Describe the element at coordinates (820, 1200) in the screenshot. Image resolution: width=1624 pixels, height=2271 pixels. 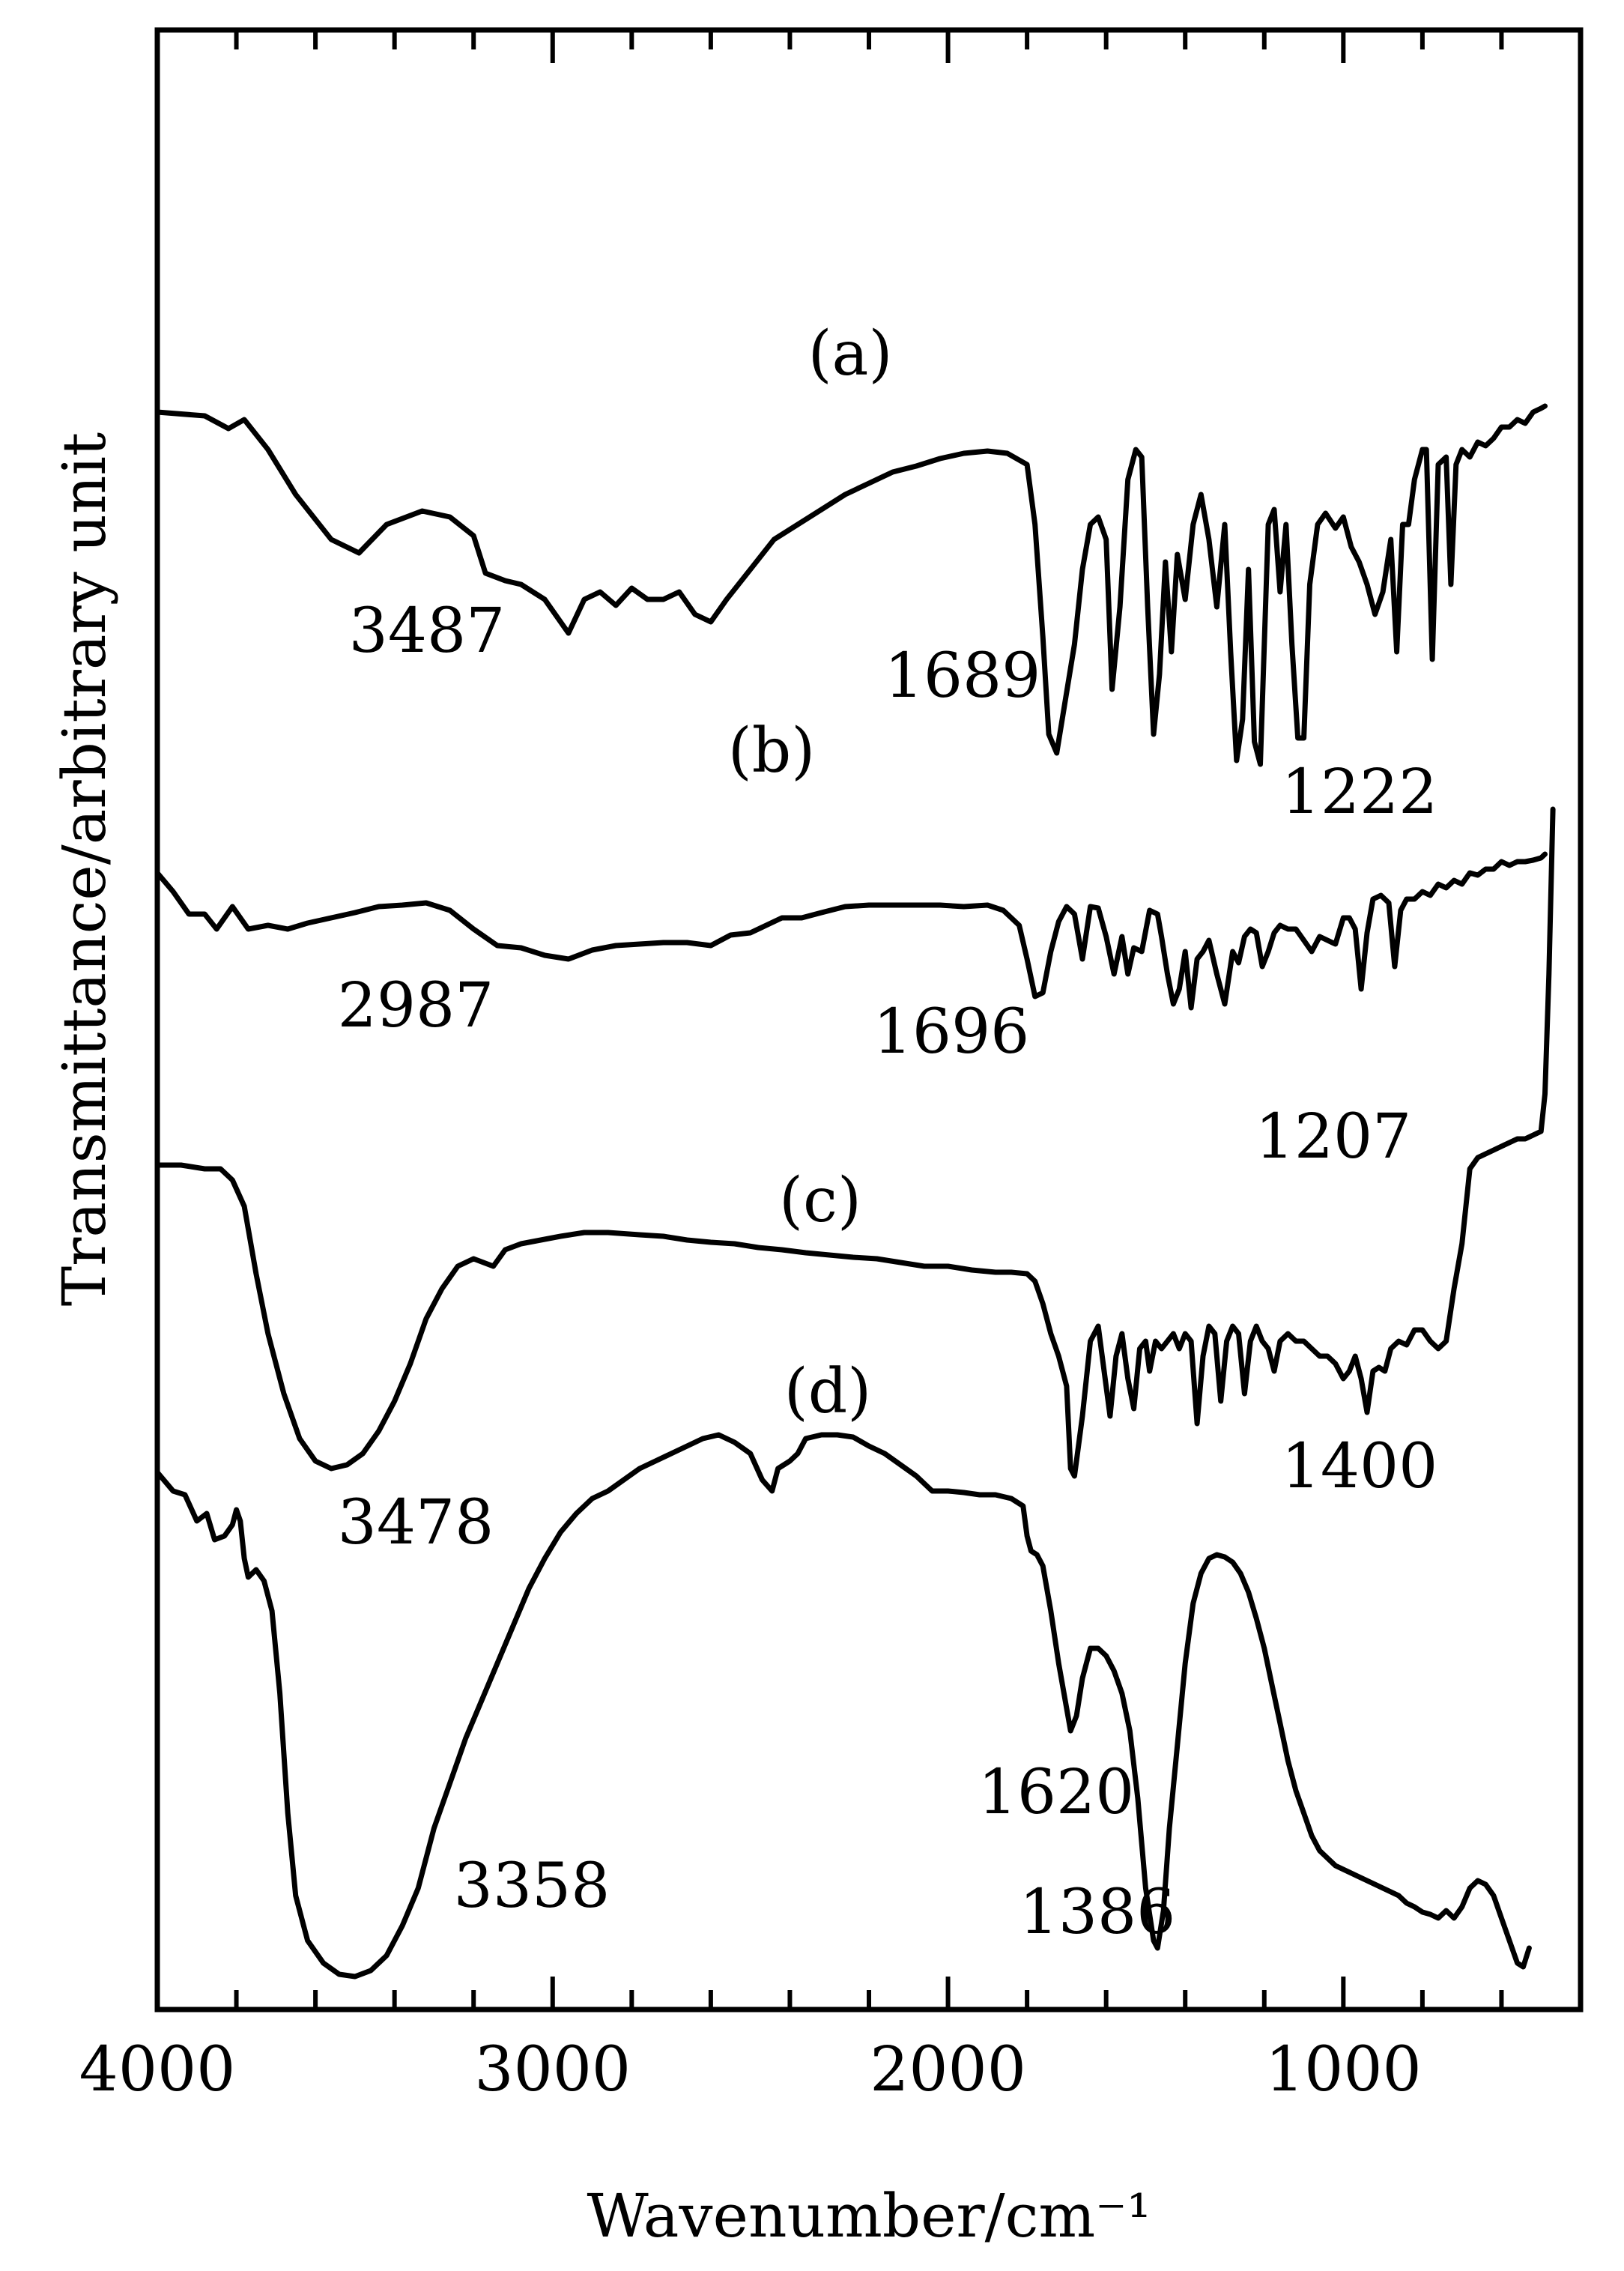
I see `series-label: (c)` at that location.